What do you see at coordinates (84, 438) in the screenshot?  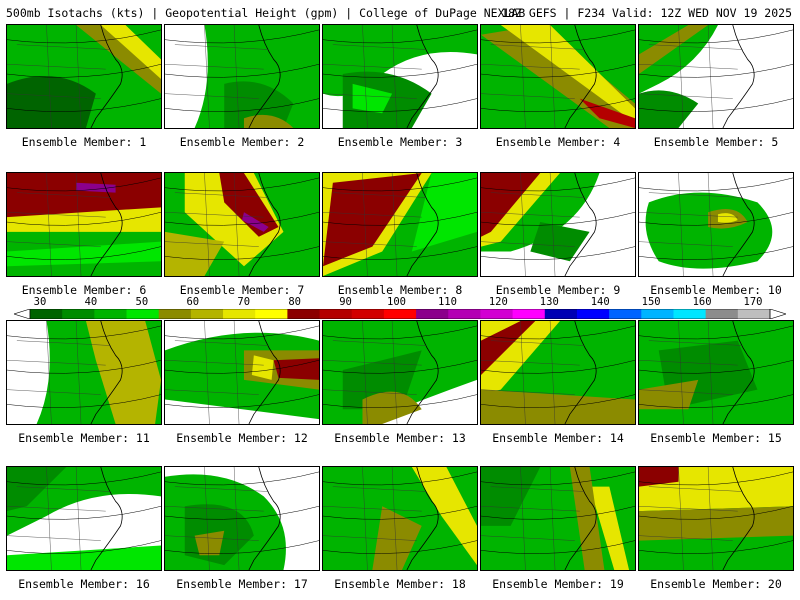 I see `ensemble-member-label: Ensemble Member: 11` at bounding box center [84, 438].